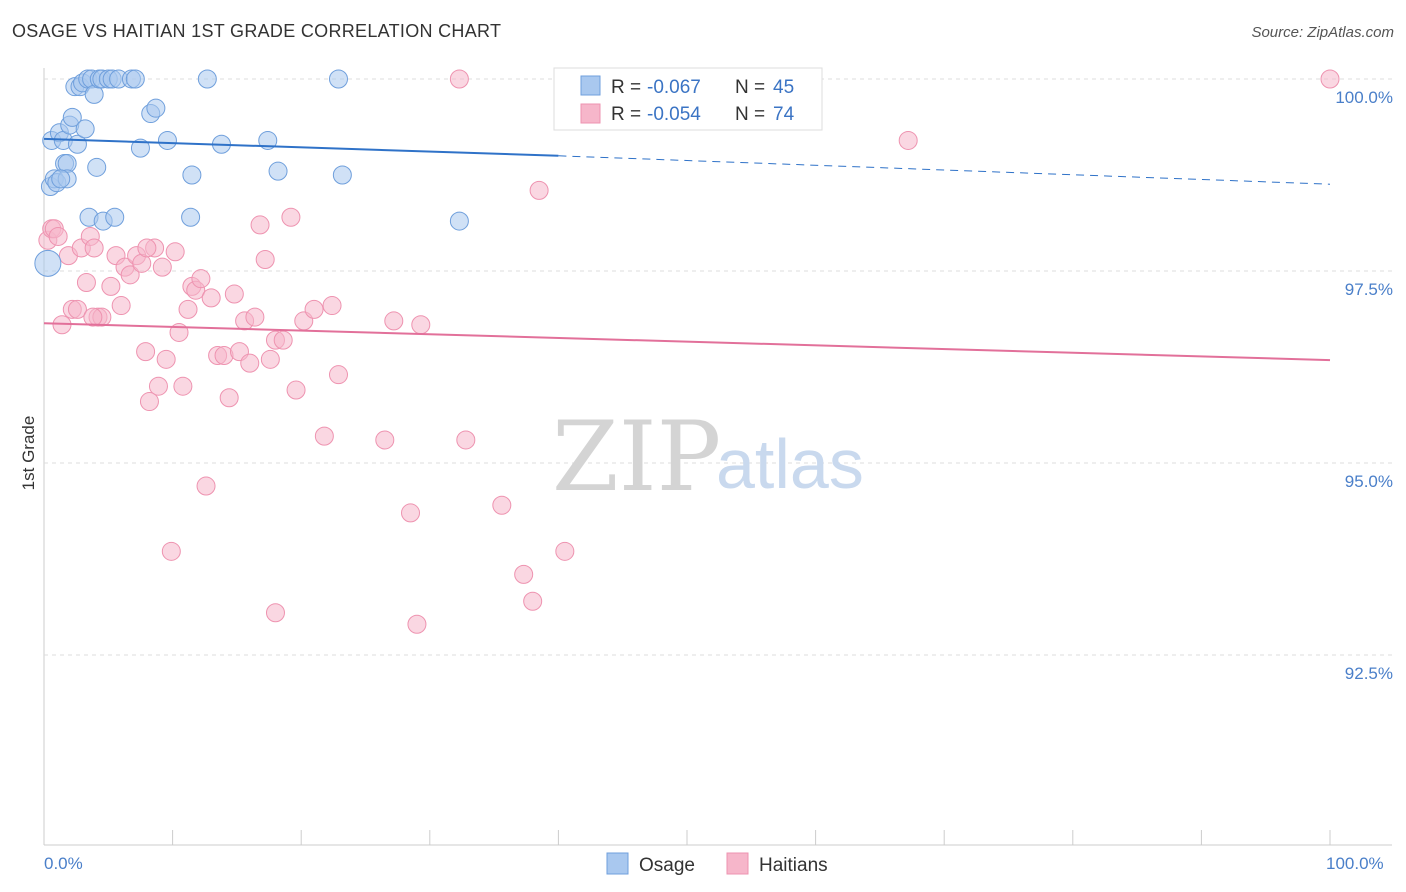  Describe the element at coordinates (1355, 863) in the screenshot. I see `x-tick-label-max: 100.0%` at that location.